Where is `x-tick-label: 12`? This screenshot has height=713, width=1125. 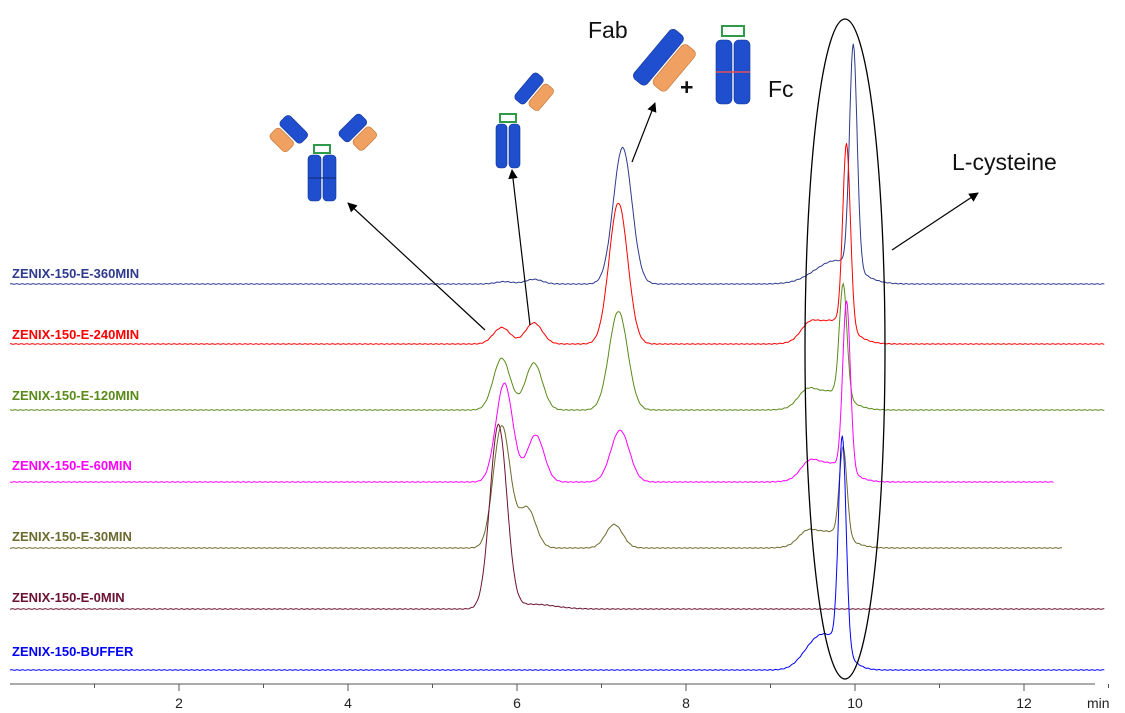 x-tick-label: 12 is located at coordinates (1024, 703).